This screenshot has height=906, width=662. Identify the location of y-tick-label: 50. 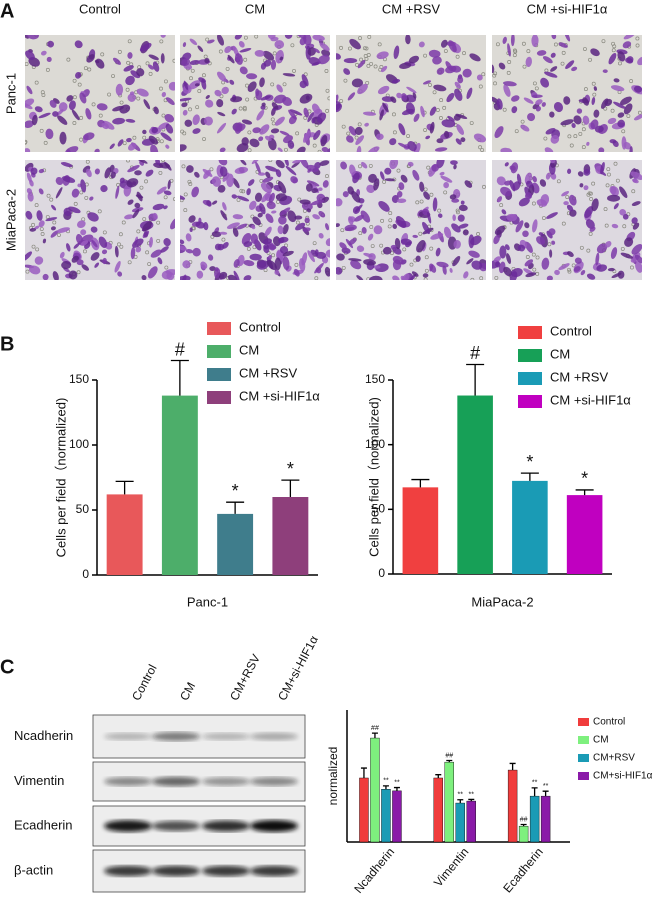
(379, 509).